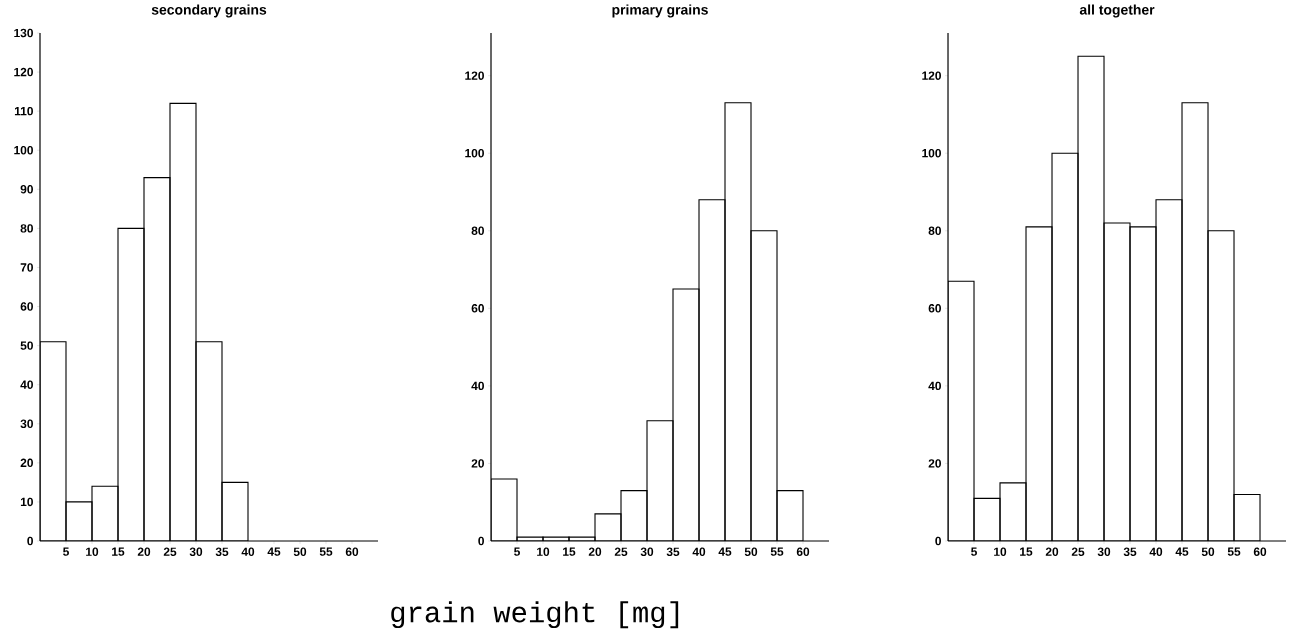 The height and width of the screenshot is (642, 1300). Describe the element at coordinates (26, 345) in the screenshot. I see `y-tick-label: 50` at that location.